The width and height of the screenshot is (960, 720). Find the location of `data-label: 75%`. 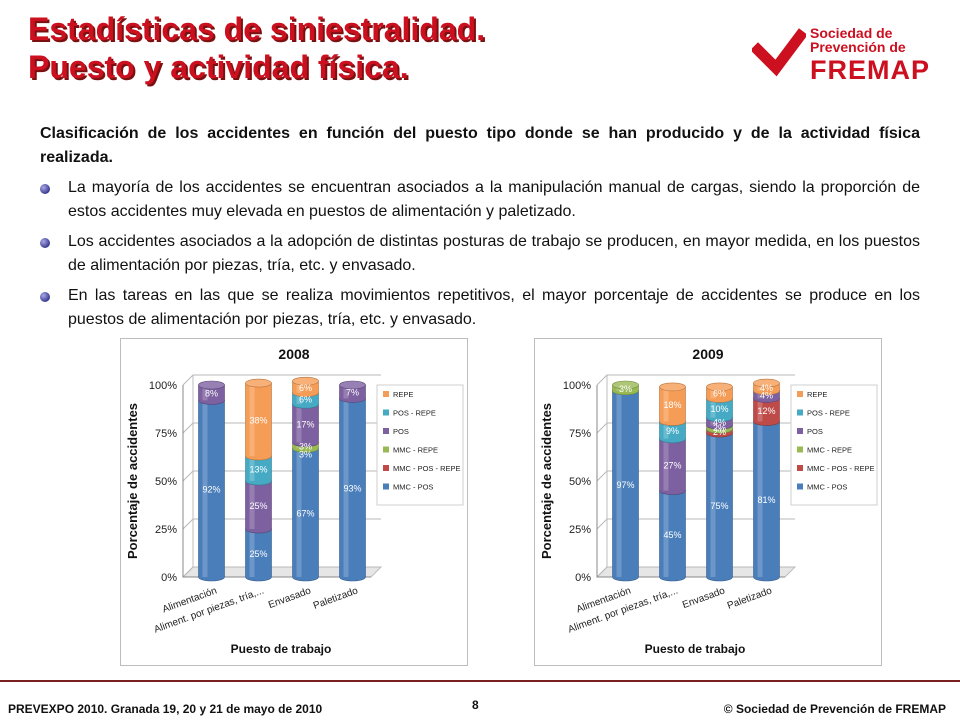

data-label: 75% is located at coordinates (719, 506).